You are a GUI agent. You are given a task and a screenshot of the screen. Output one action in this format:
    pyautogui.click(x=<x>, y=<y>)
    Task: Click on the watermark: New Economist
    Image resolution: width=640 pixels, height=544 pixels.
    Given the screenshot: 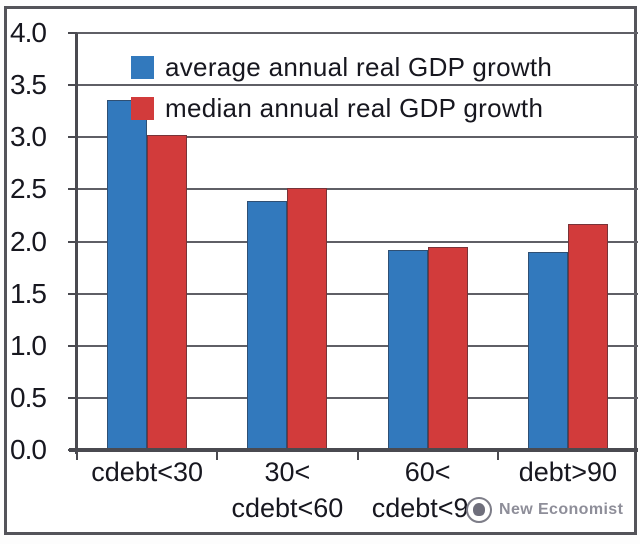 What is the action you would take?
    pyautogui.click(x=544, y=510)
    